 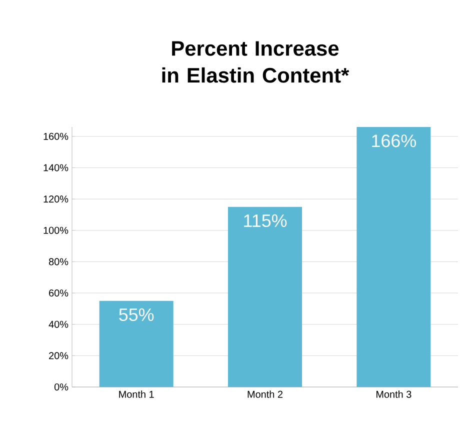 I want to click on y-tick-label: 60%, so click(x=58, y=293).